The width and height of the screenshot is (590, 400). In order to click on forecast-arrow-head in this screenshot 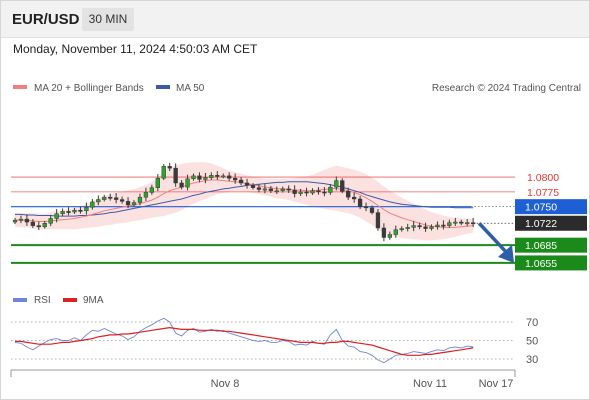, I will do `click(506, 253)`.